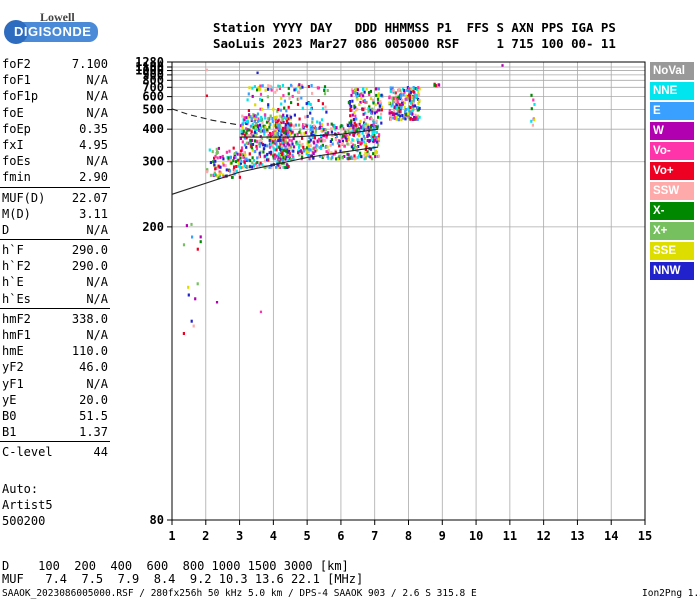  What do you see at coordinates (57, 96) in the screenshot?
I see `param-row: foF1p N/A` at bounding box center [57, 96].